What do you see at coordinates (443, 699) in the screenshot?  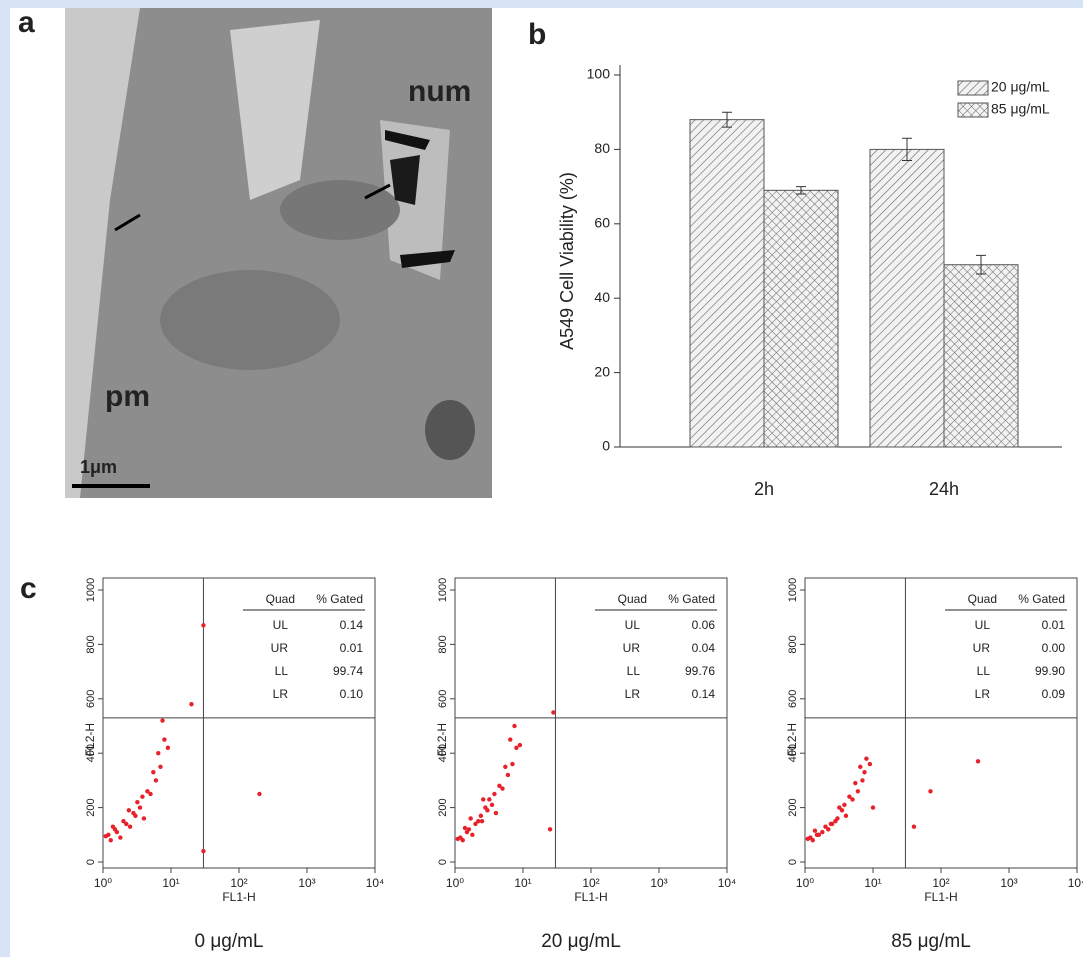 I see `y-tick-label: 600` at bounding box center [443, 699].